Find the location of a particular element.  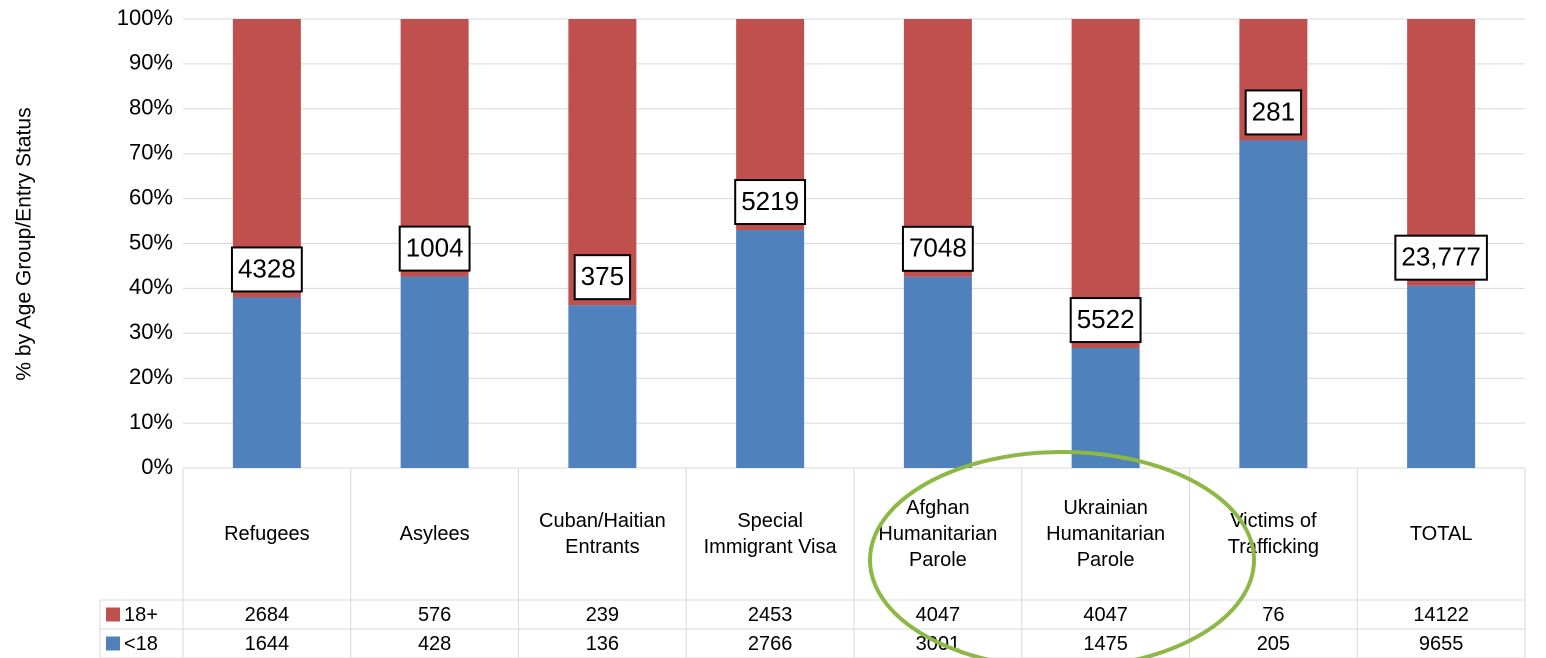

table-value: 1475 is located at coordinates (1105, 644).